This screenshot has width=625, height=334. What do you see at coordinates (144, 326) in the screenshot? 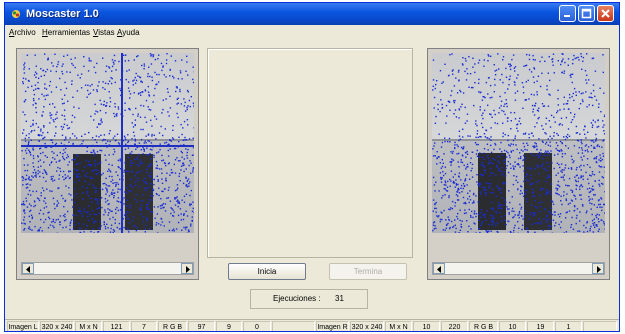
I see `status-image-l-n: 7` at bounding box center [144, 326].